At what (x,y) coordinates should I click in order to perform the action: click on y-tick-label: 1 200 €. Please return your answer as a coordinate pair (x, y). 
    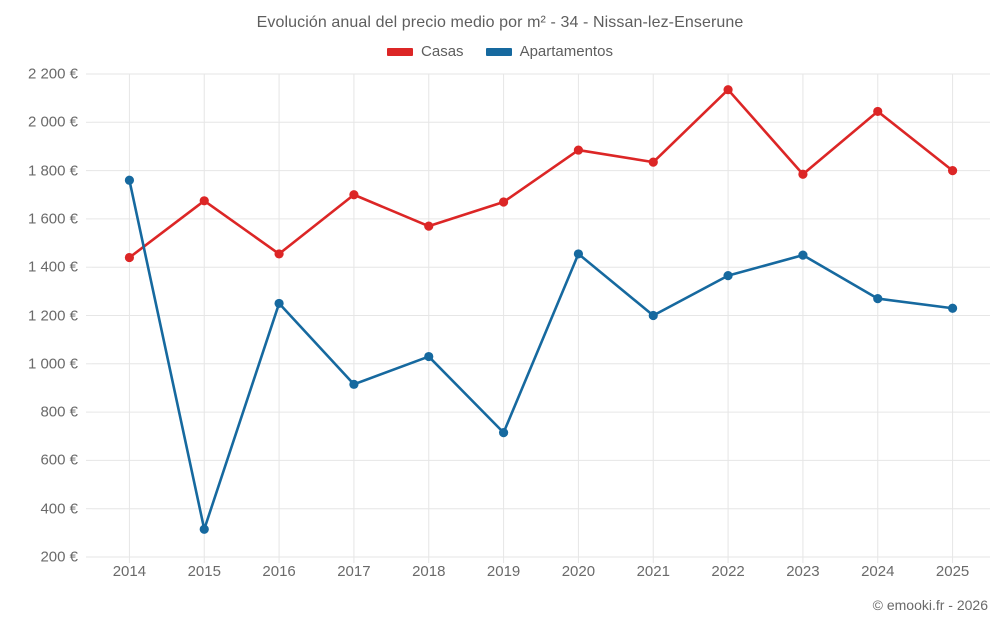
    Looking at the image, I should click on (52, 315).